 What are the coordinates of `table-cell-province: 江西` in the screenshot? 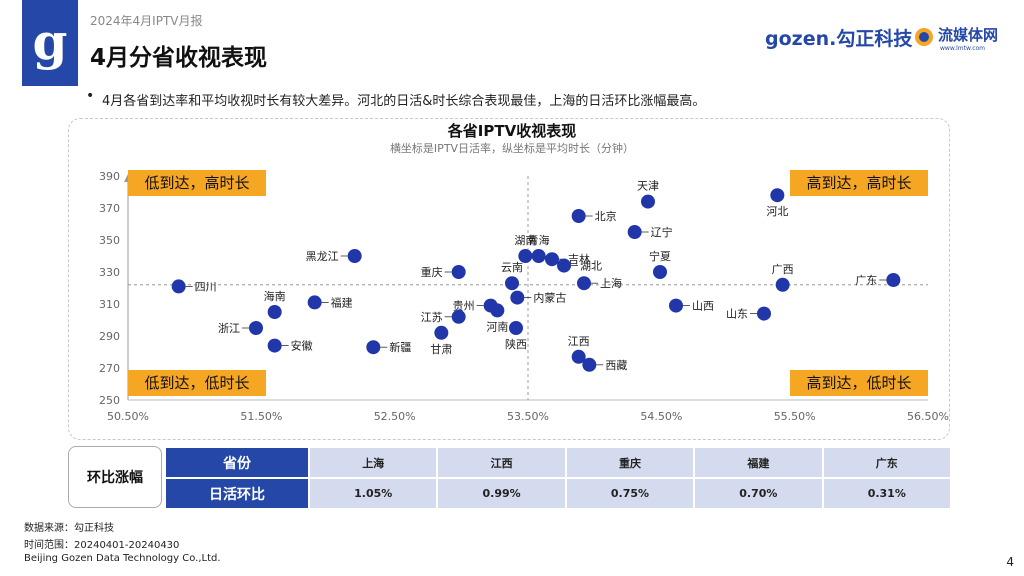 It's located at (501, 462).